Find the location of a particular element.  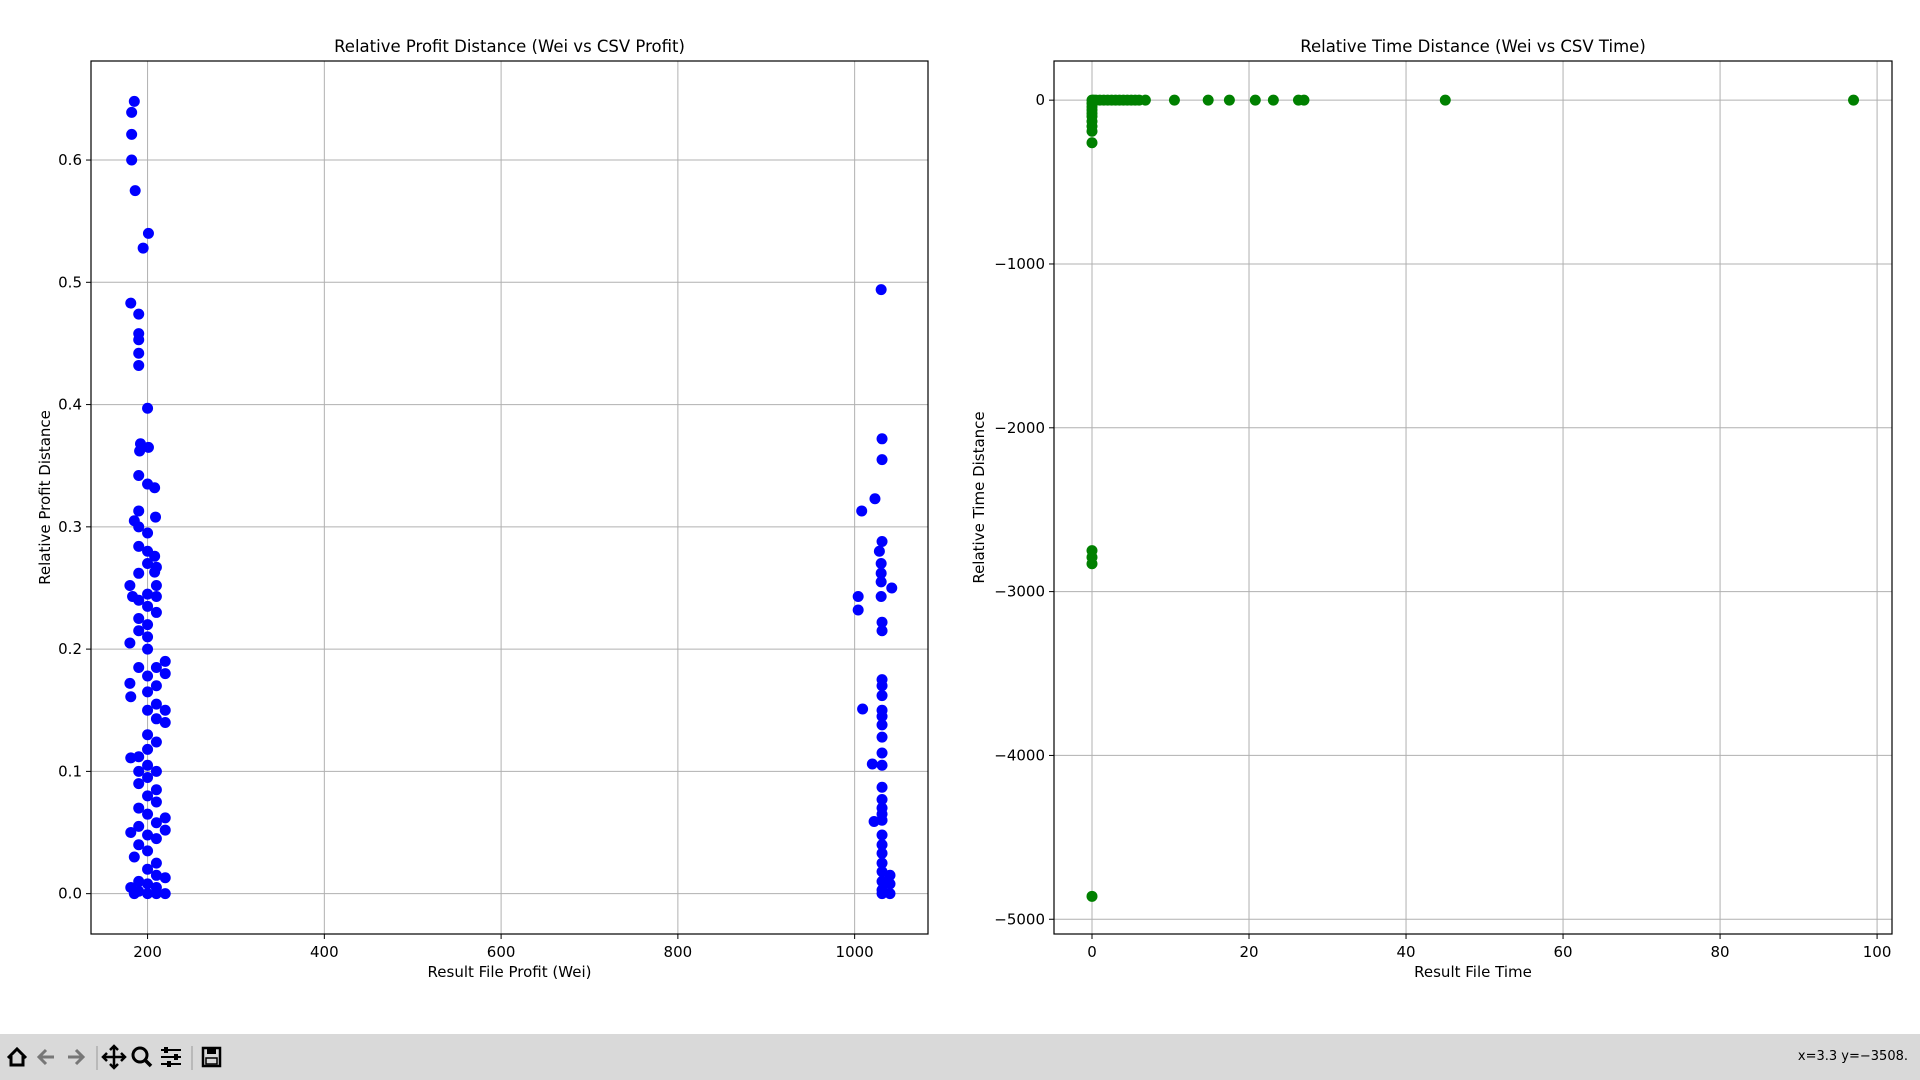

x-tick-label: 100 is located at coordinates (1877, 952).